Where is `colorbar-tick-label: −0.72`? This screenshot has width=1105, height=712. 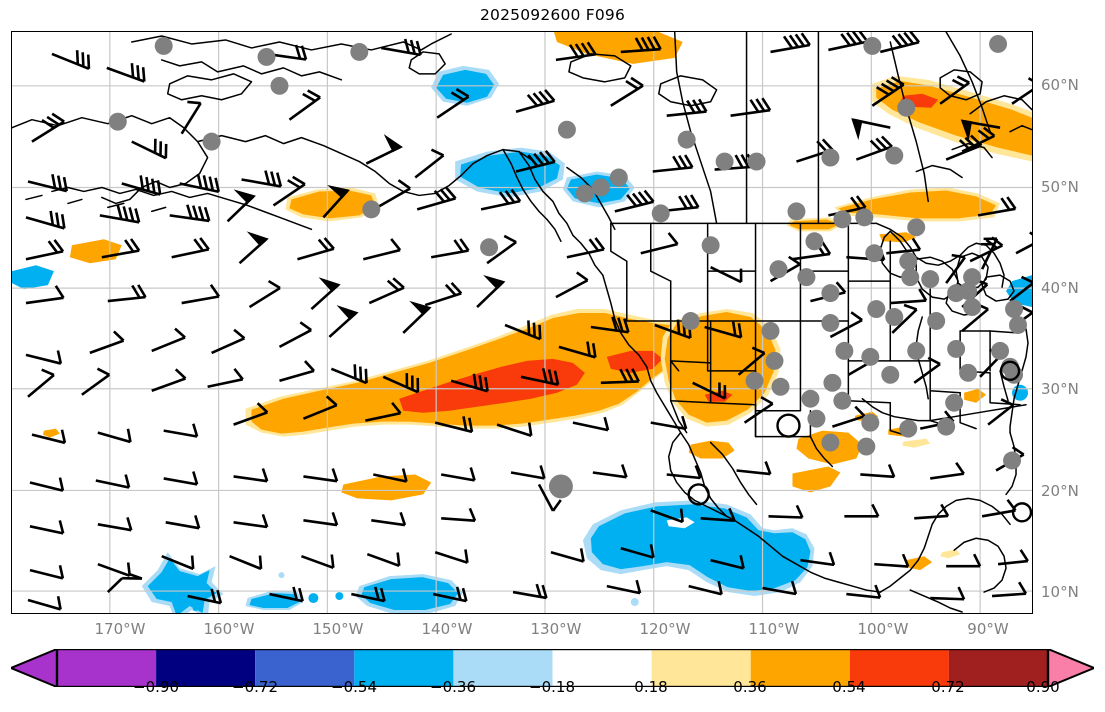
colorbar-tick-label: −0.72 is located at coordinates (255, 687).